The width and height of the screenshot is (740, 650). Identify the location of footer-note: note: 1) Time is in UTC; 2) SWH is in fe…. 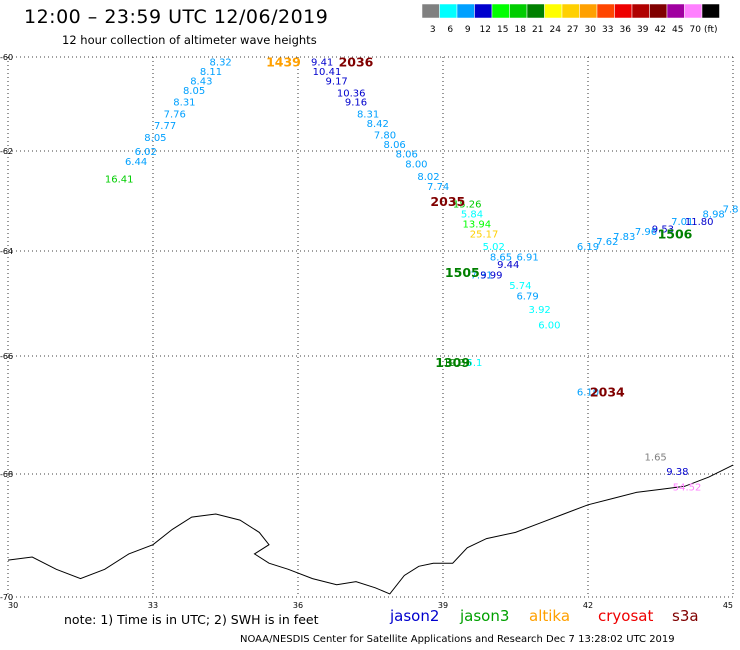
(191, 619).